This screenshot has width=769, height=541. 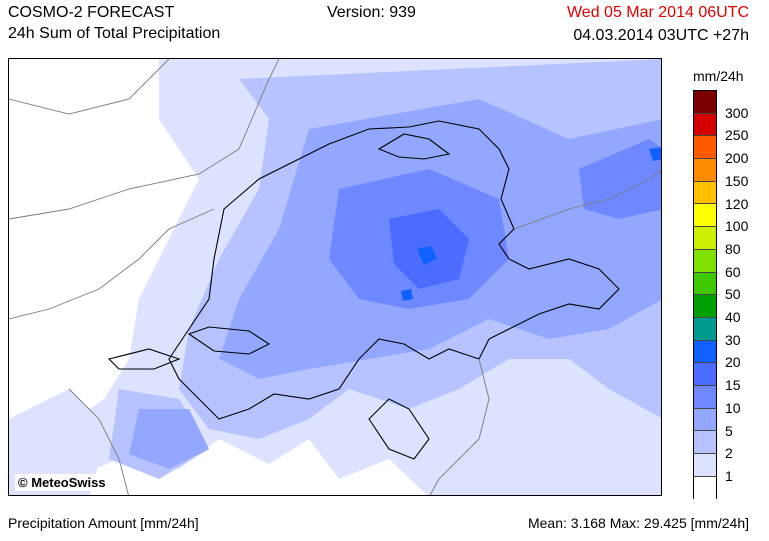 What do you see at coordinates (371, 12) in the screenshot?
I see `version-label: Version: 939` at bounding box center [371, 12].